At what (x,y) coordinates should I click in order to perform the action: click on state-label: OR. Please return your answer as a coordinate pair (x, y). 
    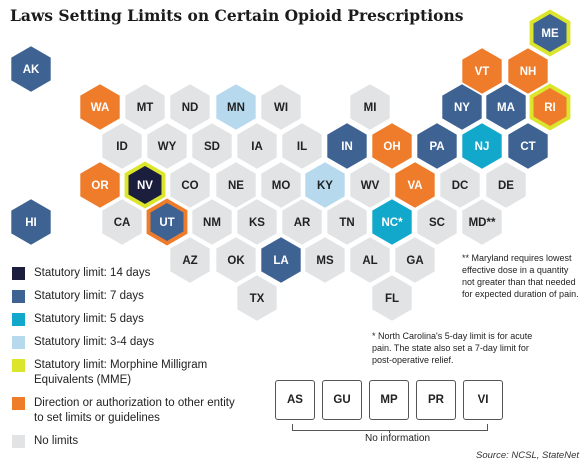
    Looking at the image, I should click on (100, 186).